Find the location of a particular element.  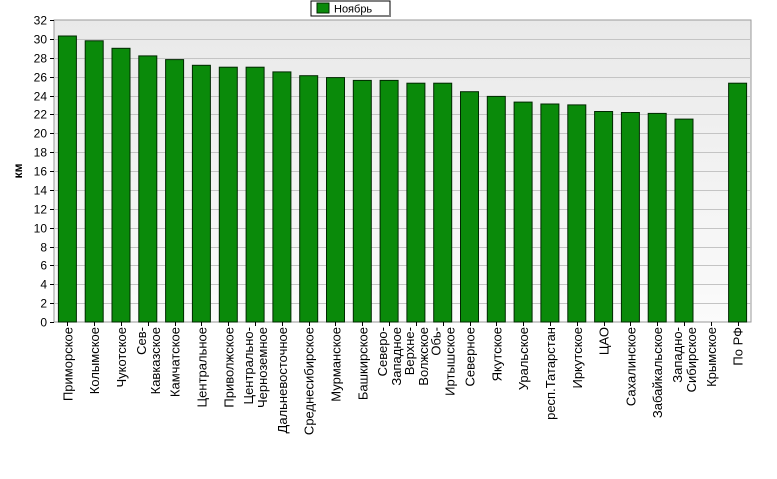

y-tick-label: 4 is located at coordinates (43, 285).